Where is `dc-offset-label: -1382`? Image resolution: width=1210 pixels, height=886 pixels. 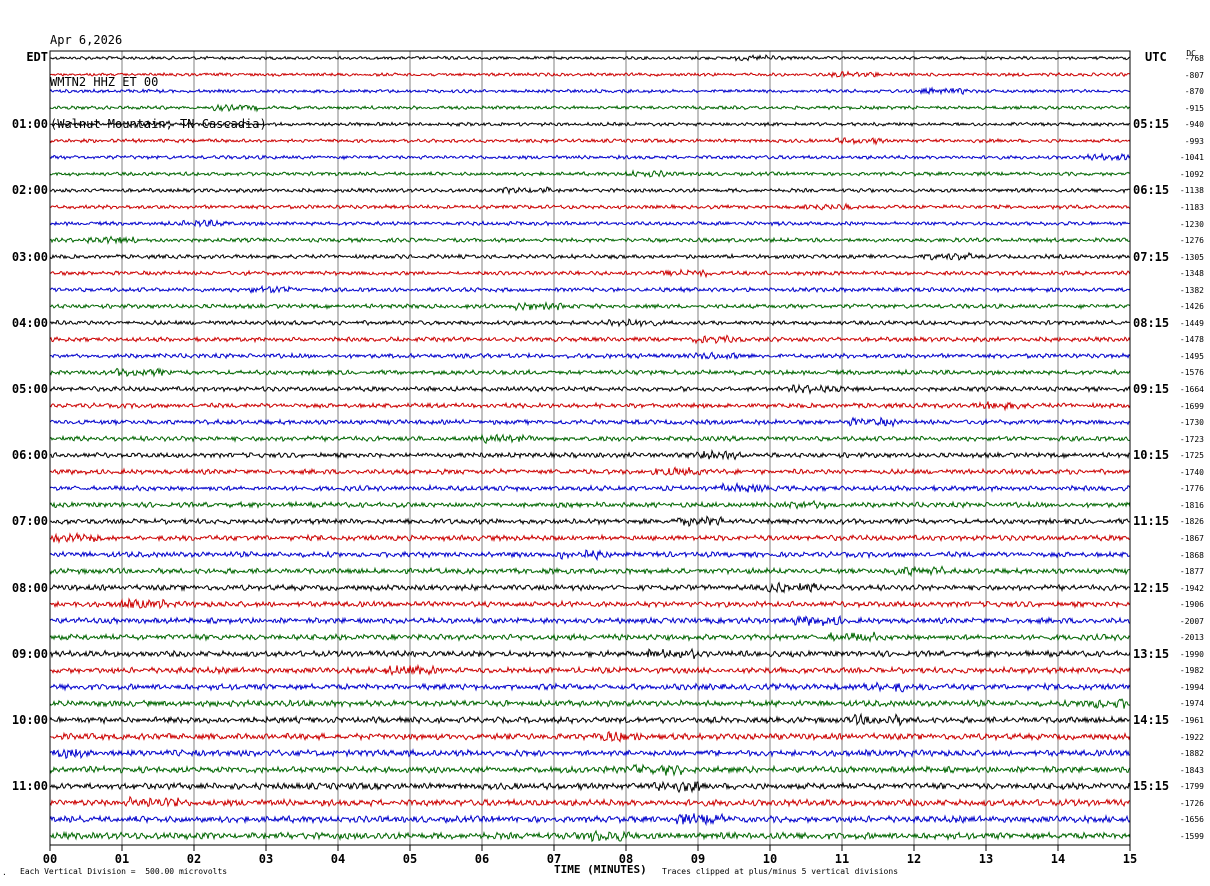 dc-offset-label: -1382 is located at coordinates (1191, 290).